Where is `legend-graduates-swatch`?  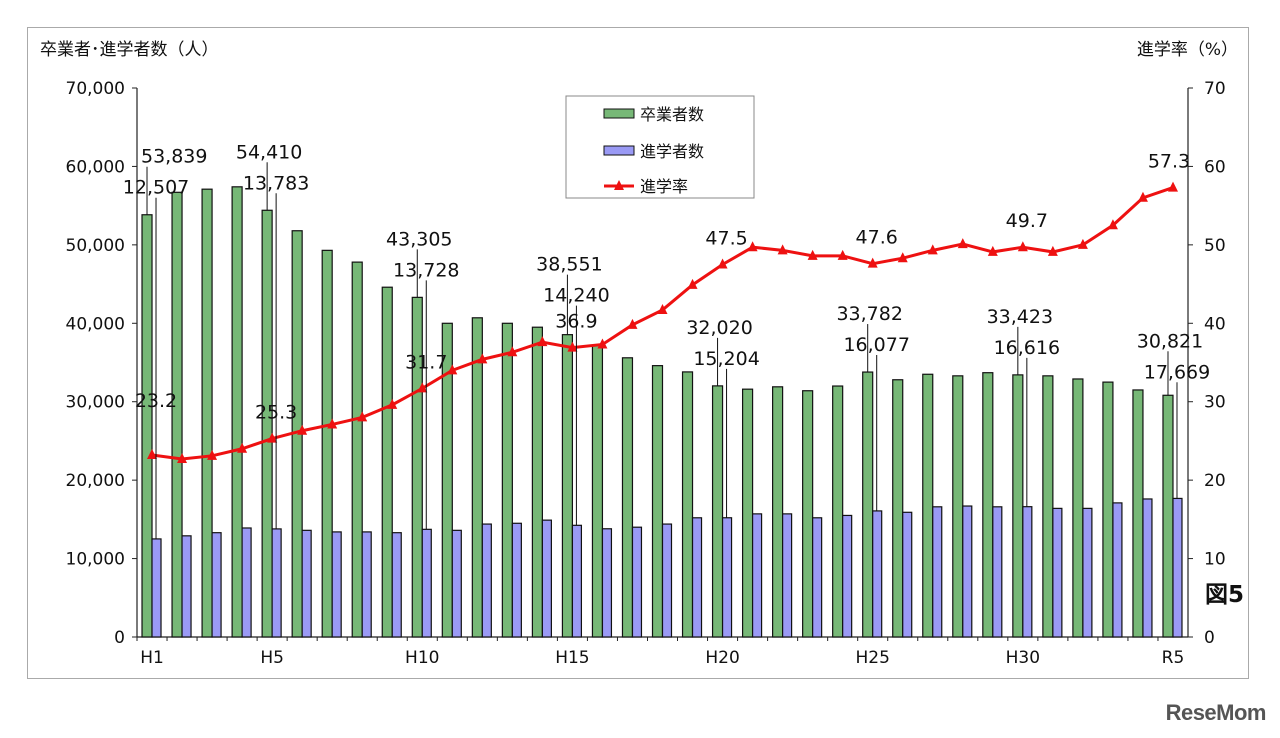
legend-graduates-swatch is located at coordinates (619, 113).